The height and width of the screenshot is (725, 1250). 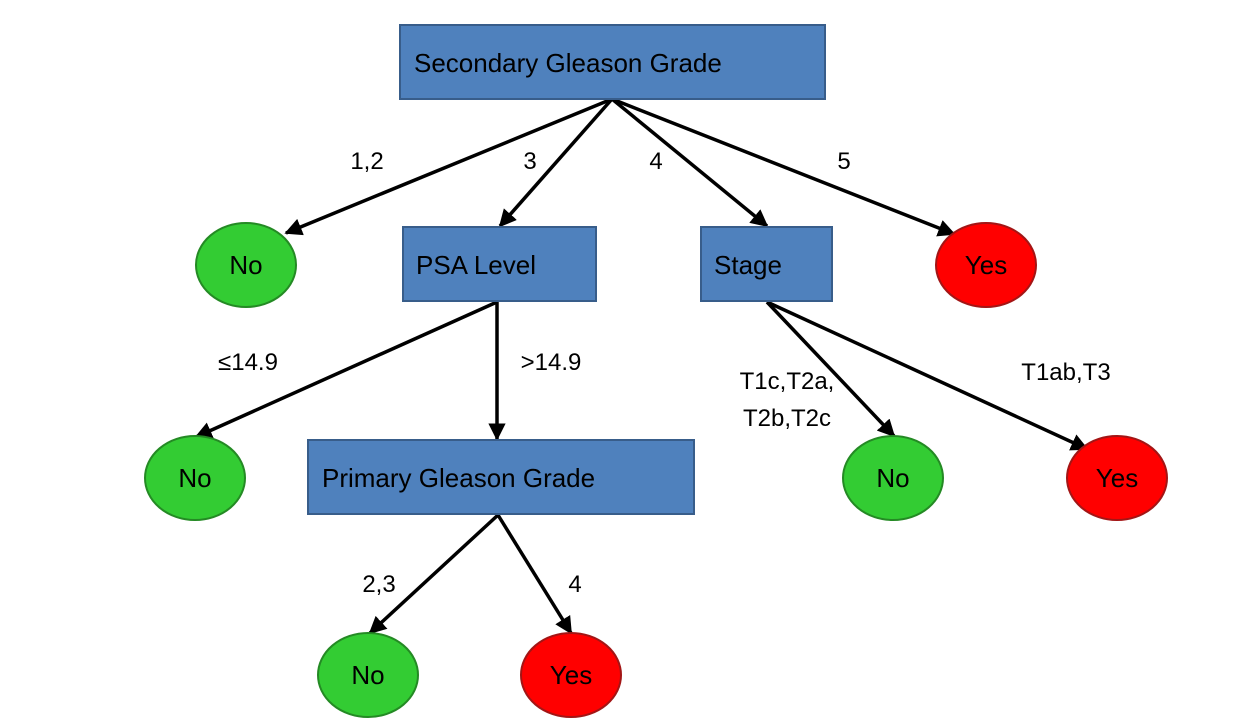 I want to click on node-stage: Stage, so click(x=766, y=264).